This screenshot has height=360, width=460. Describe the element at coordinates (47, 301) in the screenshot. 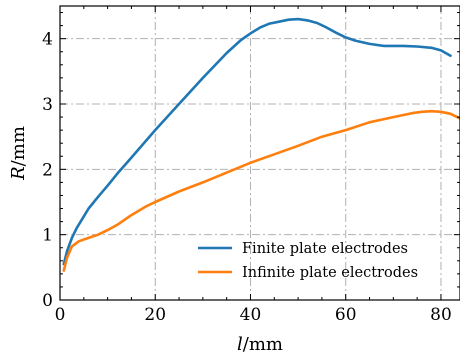

I see `y-tick-label: 0` at that location.